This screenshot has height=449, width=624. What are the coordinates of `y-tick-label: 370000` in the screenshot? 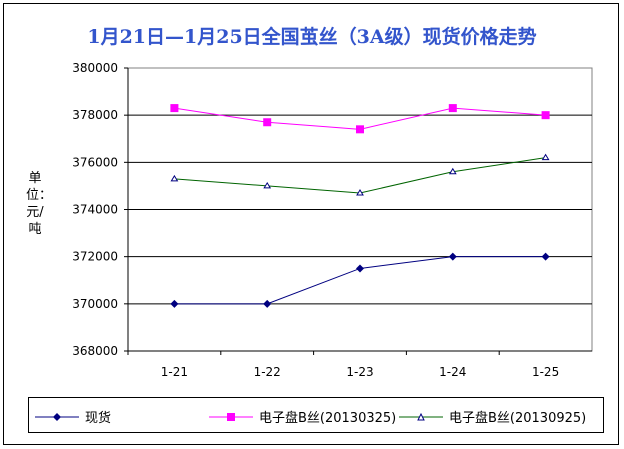 It's located at (95, 304).